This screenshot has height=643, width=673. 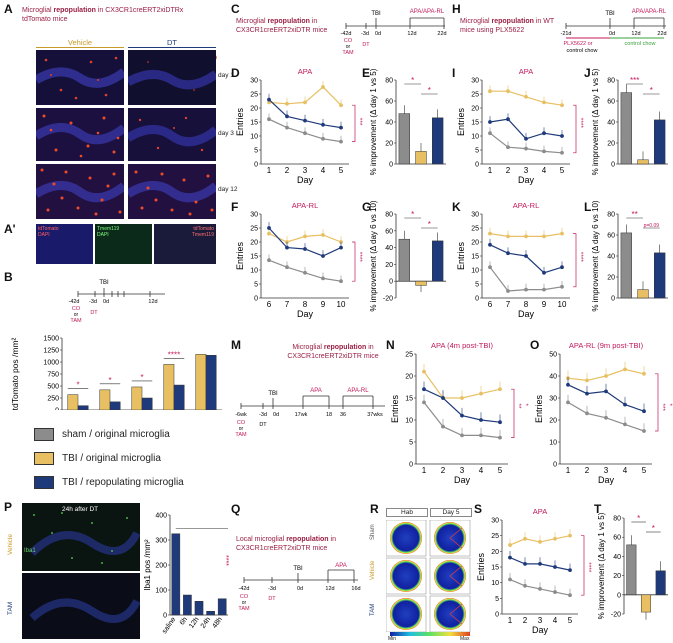 I want to click on q-co: CO, so click(x=244, y=597).